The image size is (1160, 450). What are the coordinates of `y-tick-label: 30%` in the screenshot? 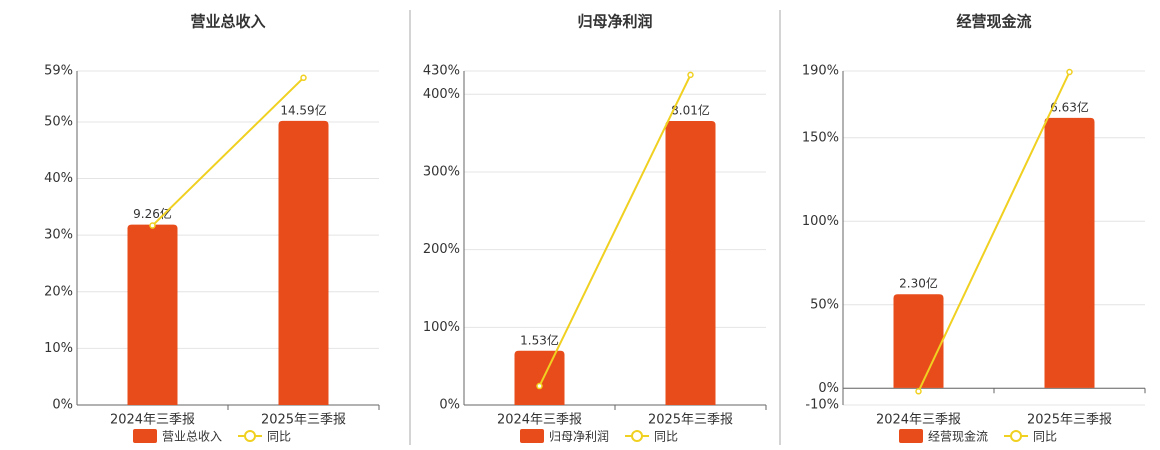 It's located at (58, 235).